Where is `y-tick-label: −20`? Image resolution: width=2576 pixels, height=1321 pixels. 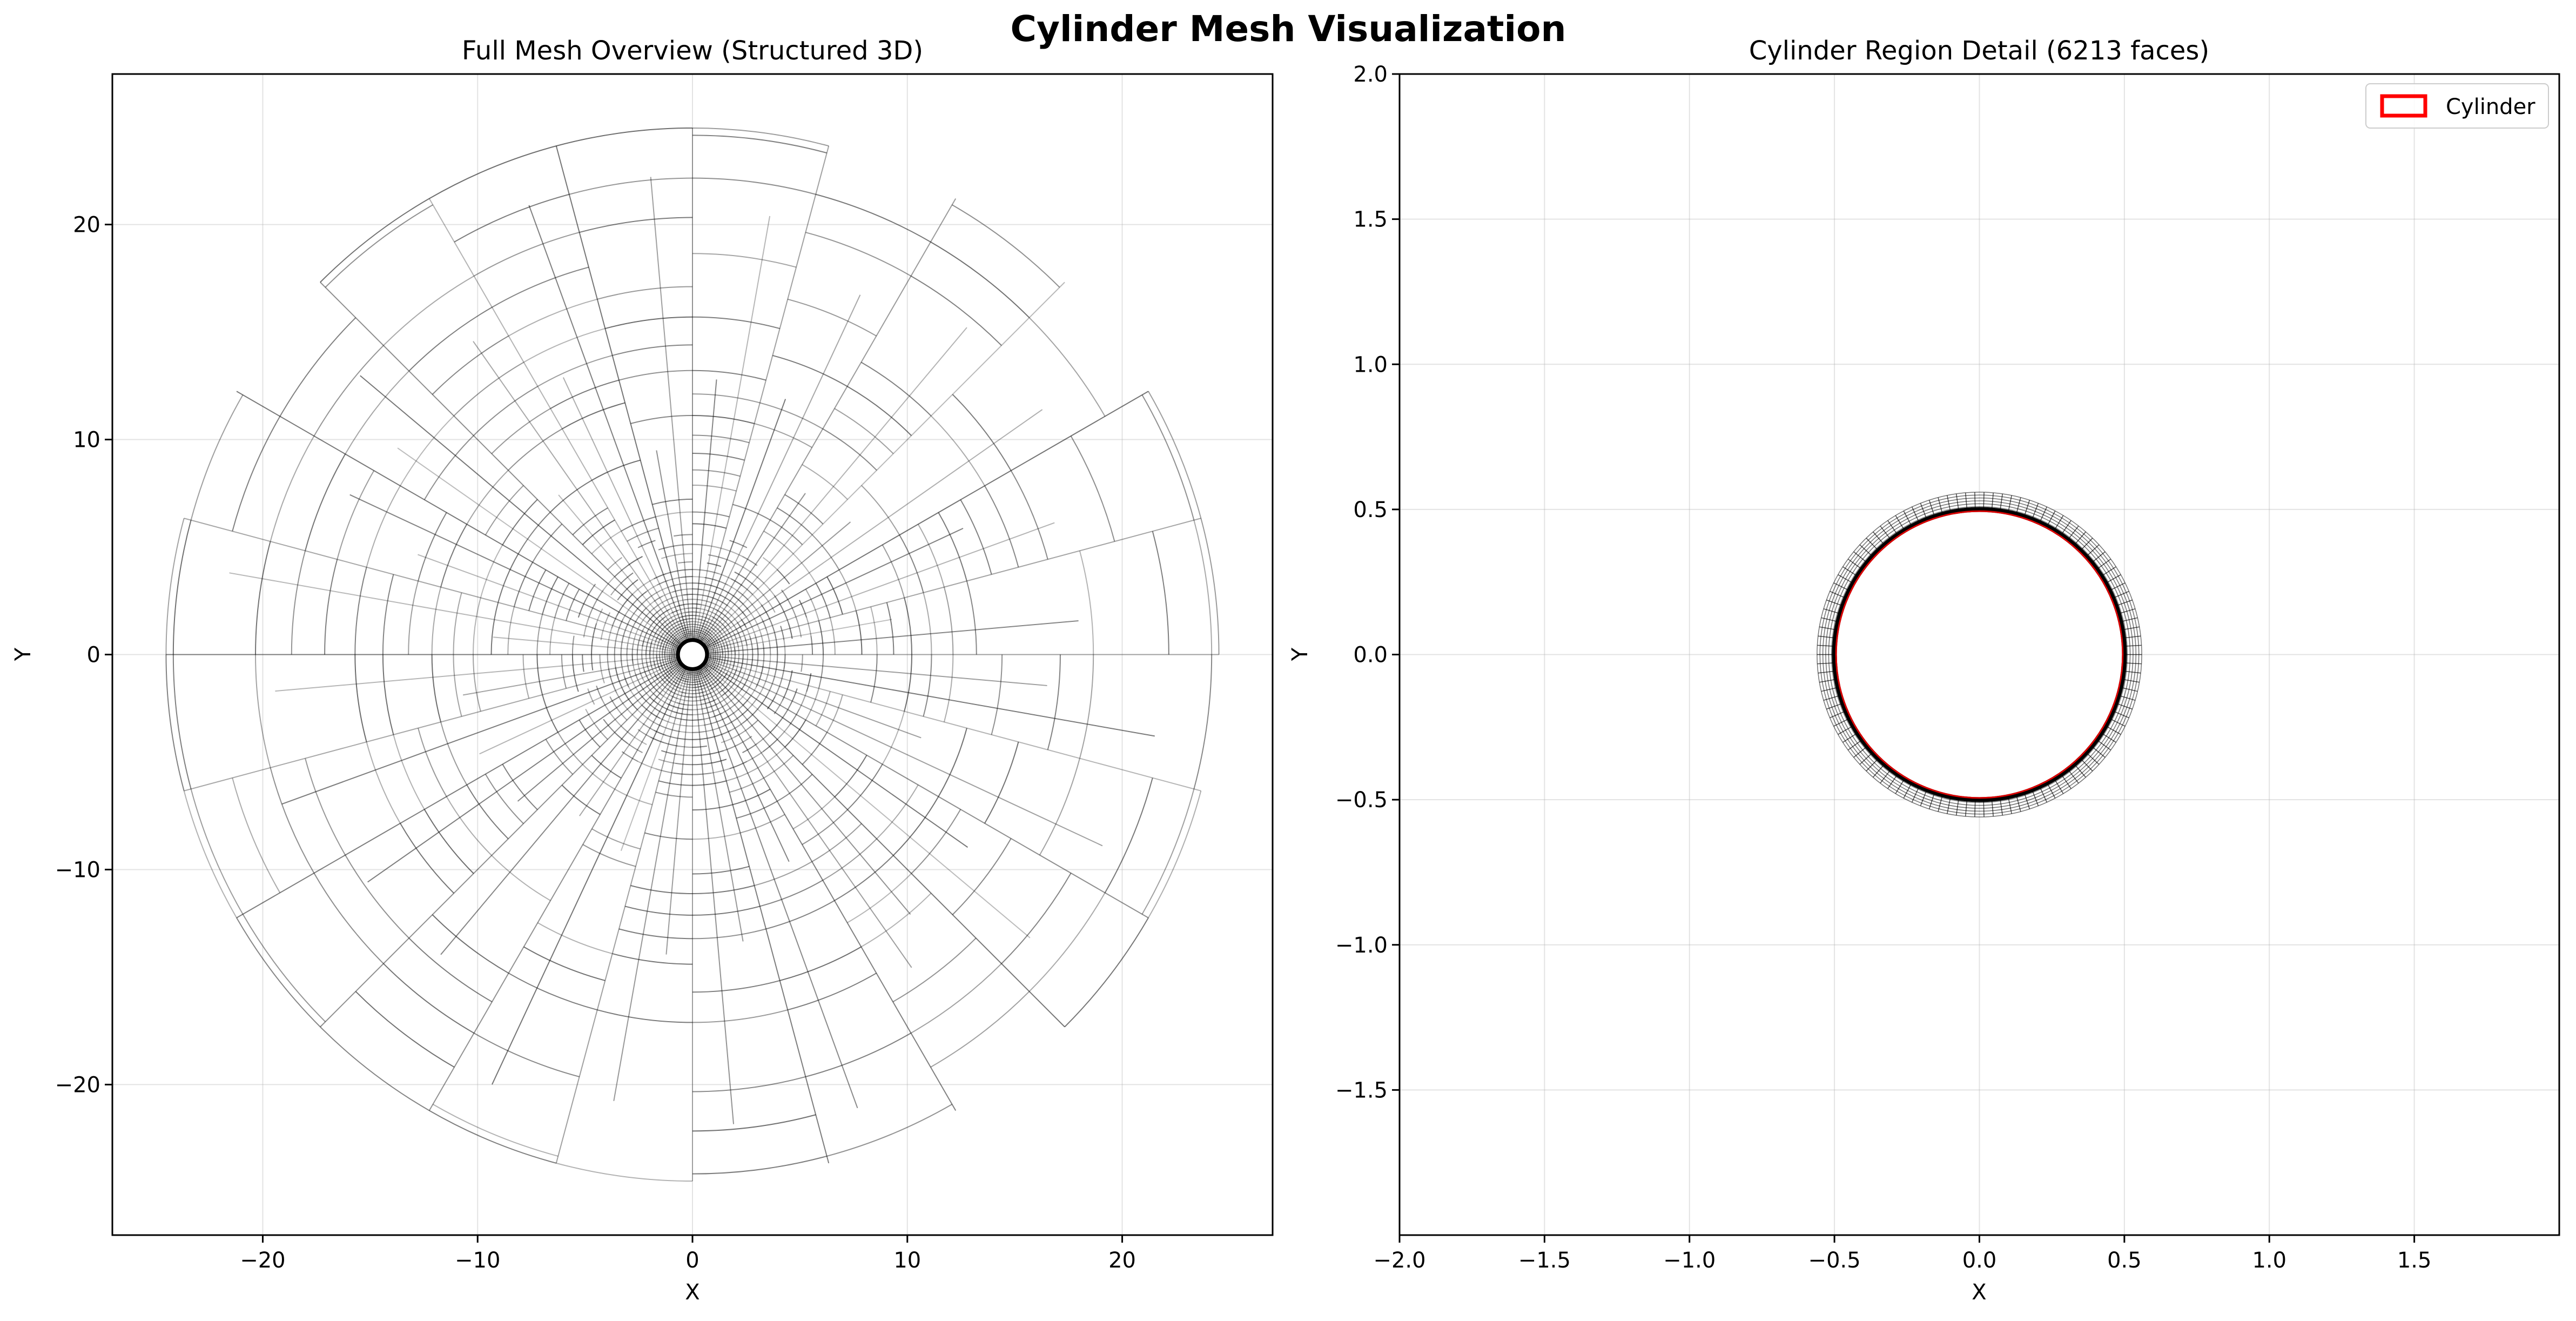
y-tick-label: −20 is located at coordinates (77, 1084).